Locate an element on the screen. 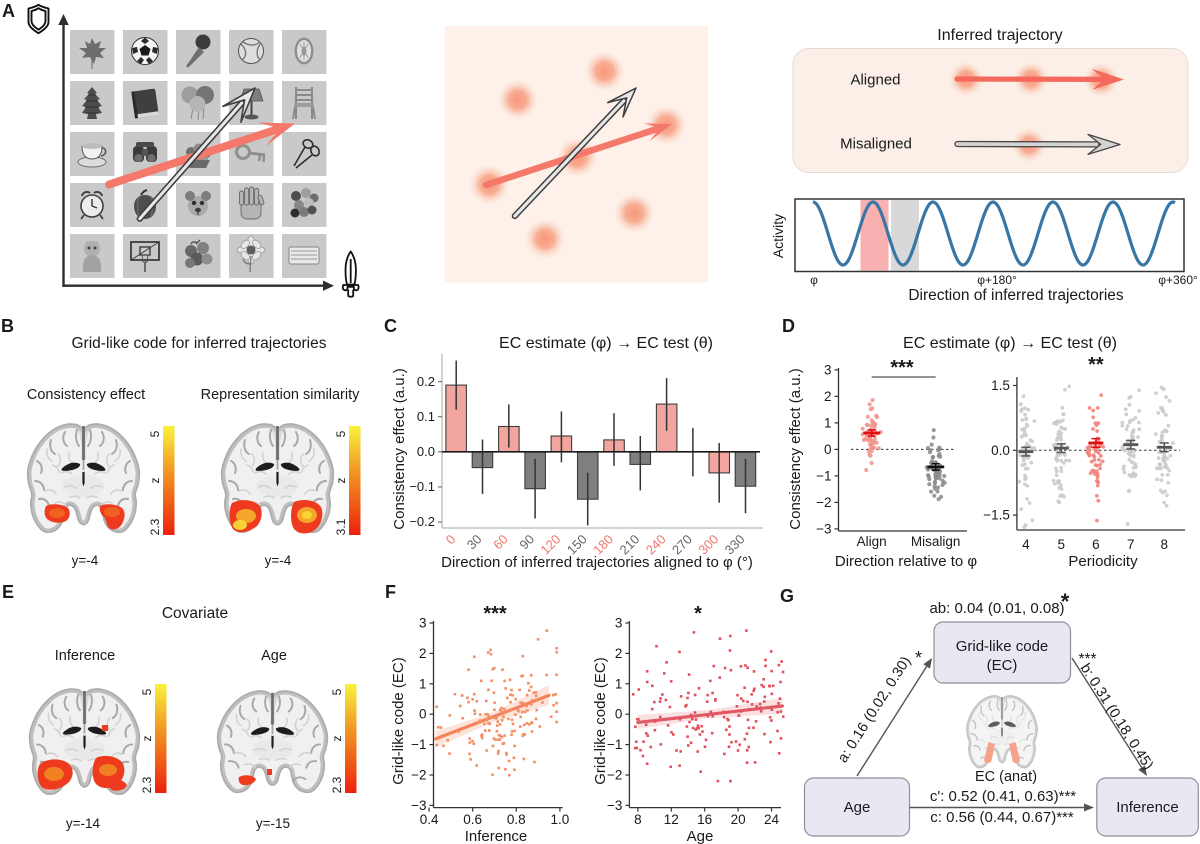  svg-text: 12 is located at coordinates (671, 819).